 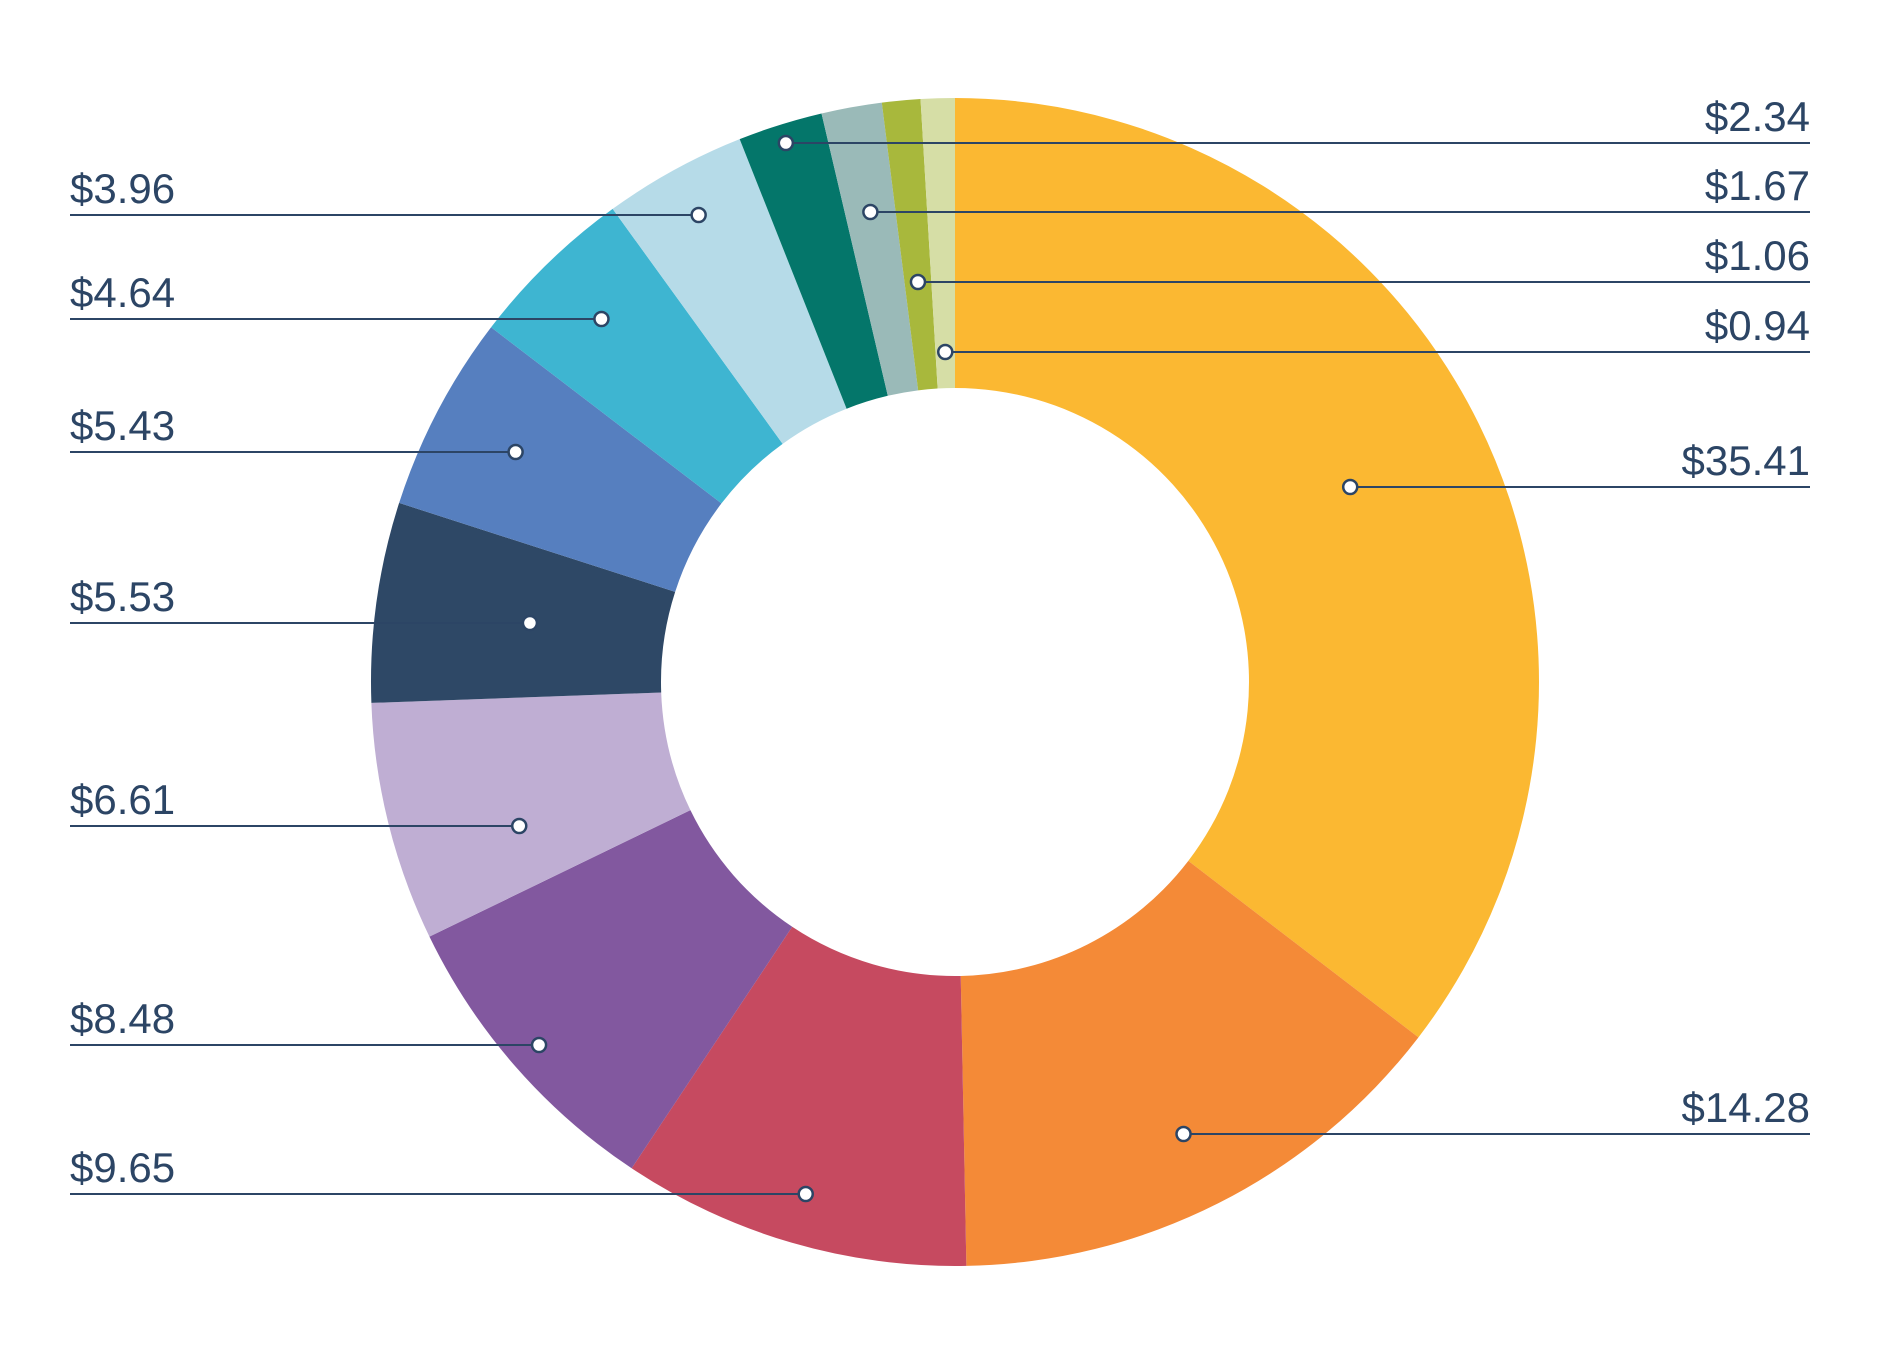 What do you see at coordinates (1746, 460) in the screenshot?
I see `data-label-1: $35.41` at bounding box center [1746, 460].